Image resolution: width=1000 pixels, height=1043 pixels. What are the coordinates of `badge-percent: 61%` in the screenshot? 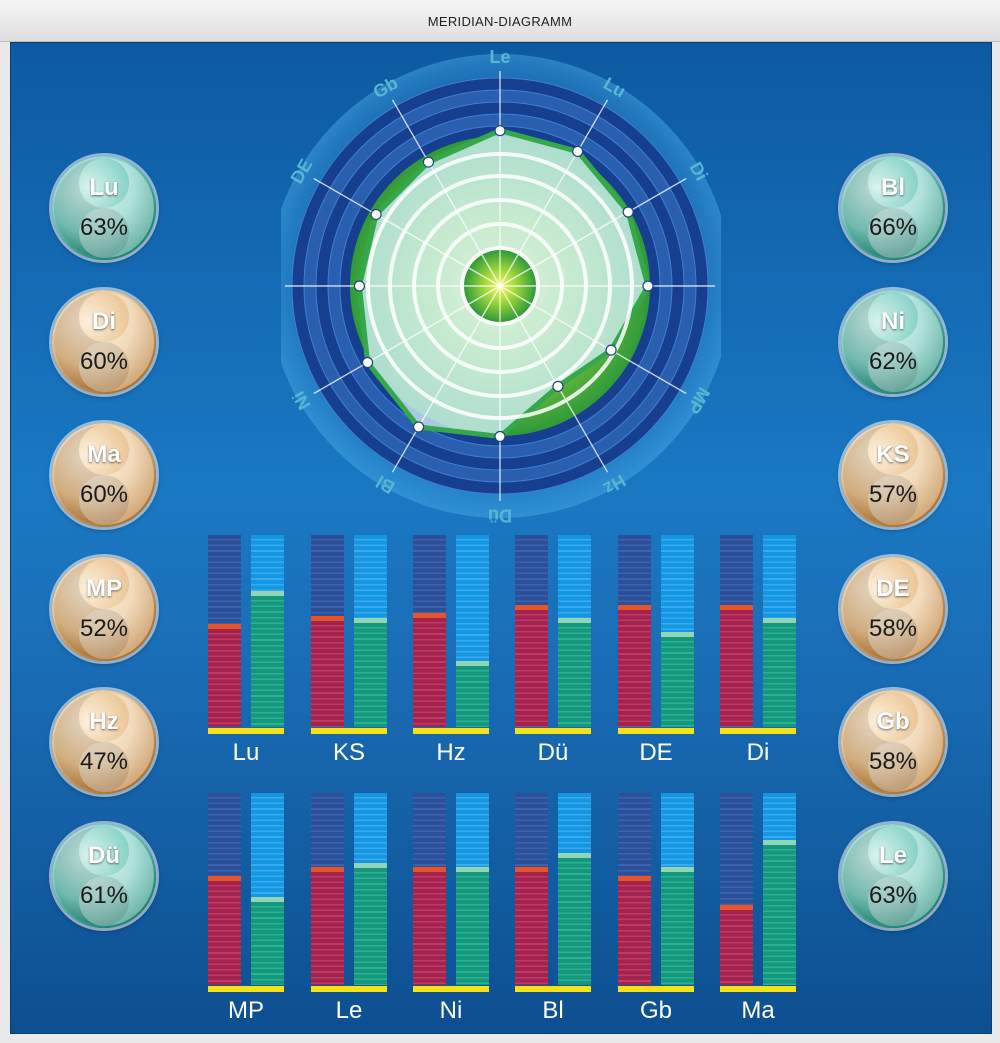 It's located at (104, 895).